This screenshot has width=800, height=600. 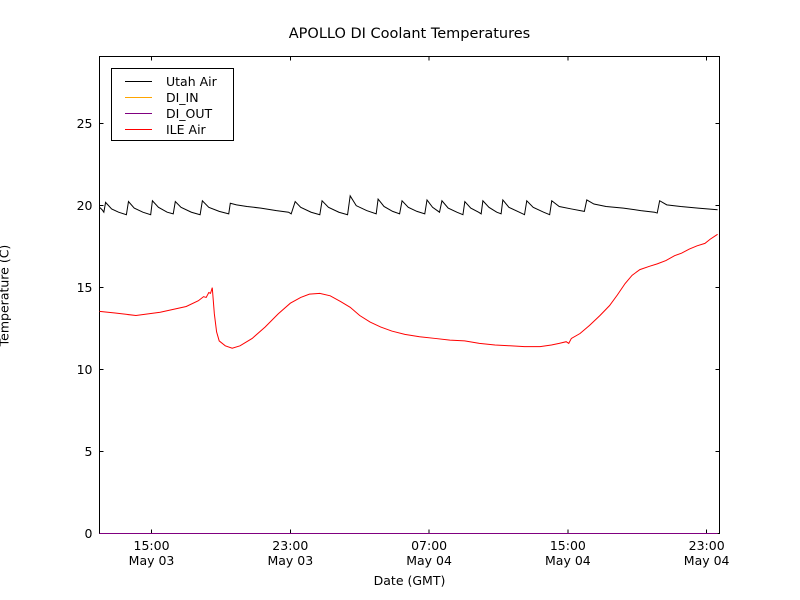 I want to click on x-tick-label: 15:00 May 04, so click(x=568, y=552).